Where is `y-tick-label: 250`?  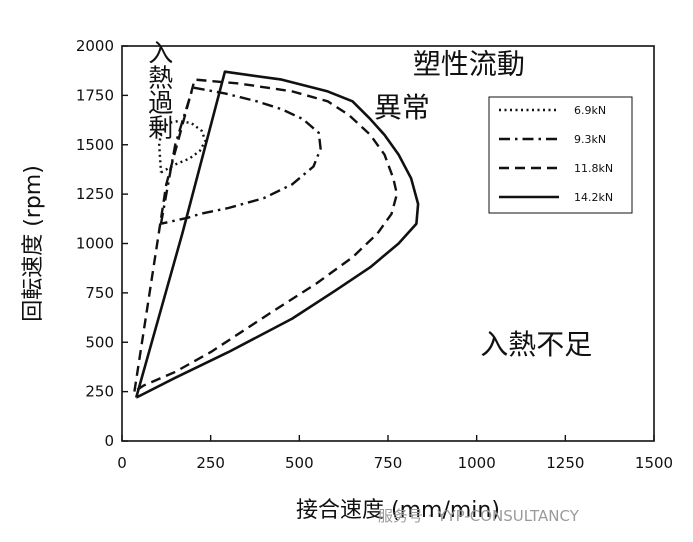 y-tick-label: 250 is located at coordinates (99, 392).